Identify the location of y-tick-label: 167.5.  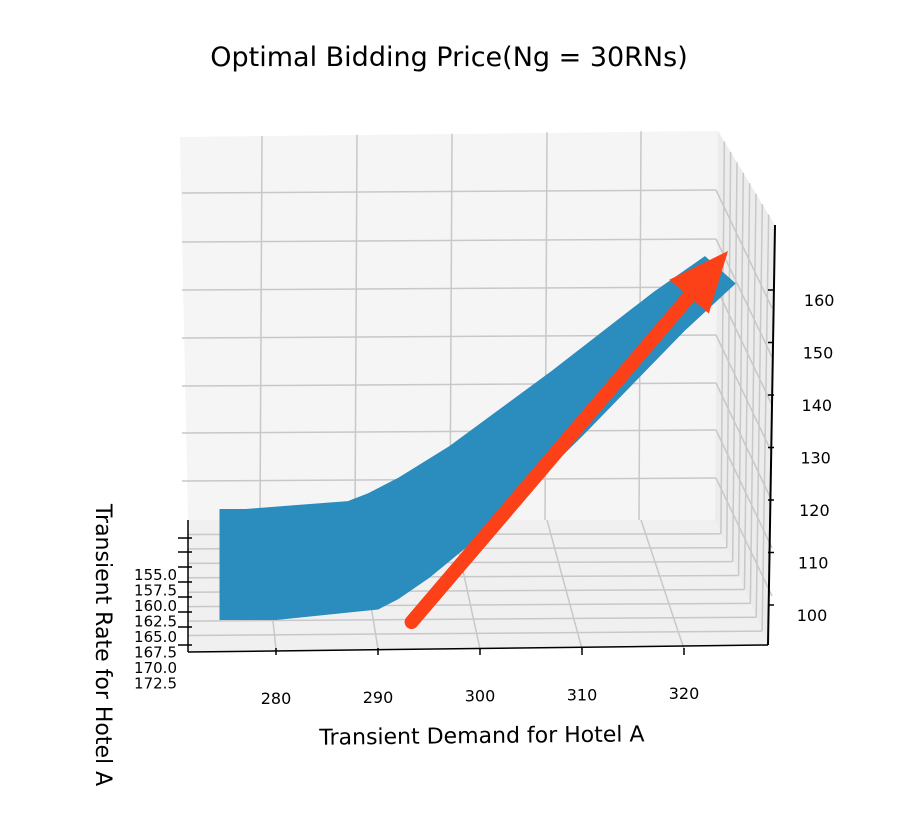
(155, 653).